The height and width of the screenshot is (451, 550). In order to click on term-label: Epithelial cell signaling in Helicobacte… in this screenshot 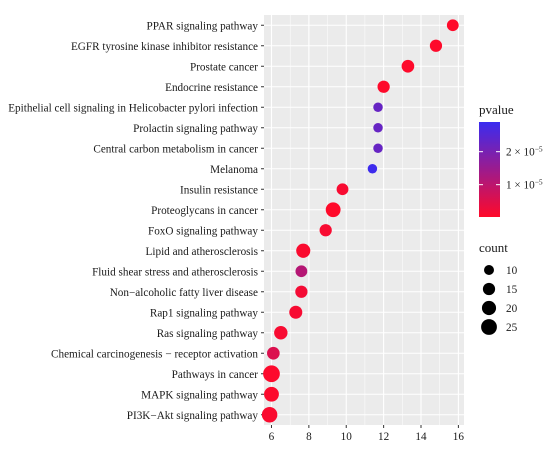, I will do `click(133, 108)`.